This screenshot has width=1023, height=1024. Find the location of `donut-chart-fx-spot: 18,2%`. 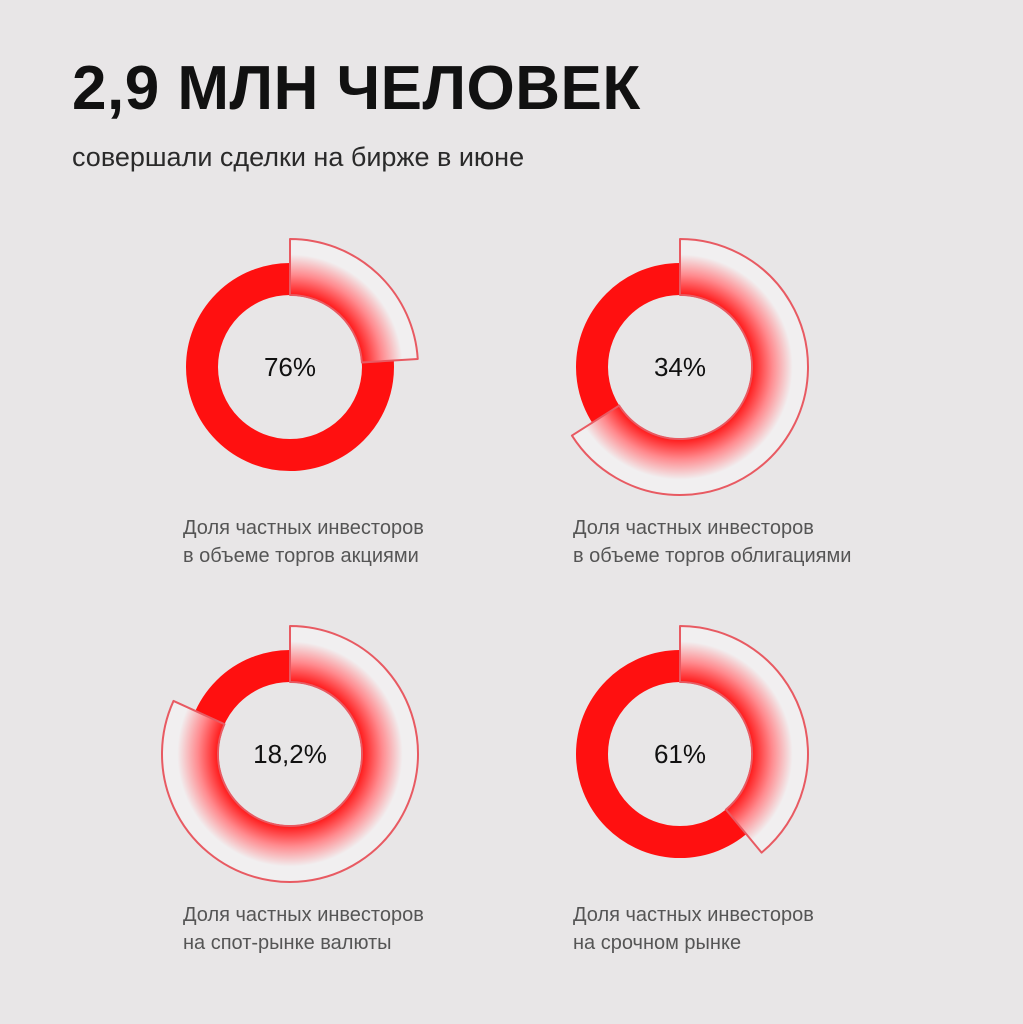

donut-chart-fx-spot: 18,2% is located at coordinates (290, 754).